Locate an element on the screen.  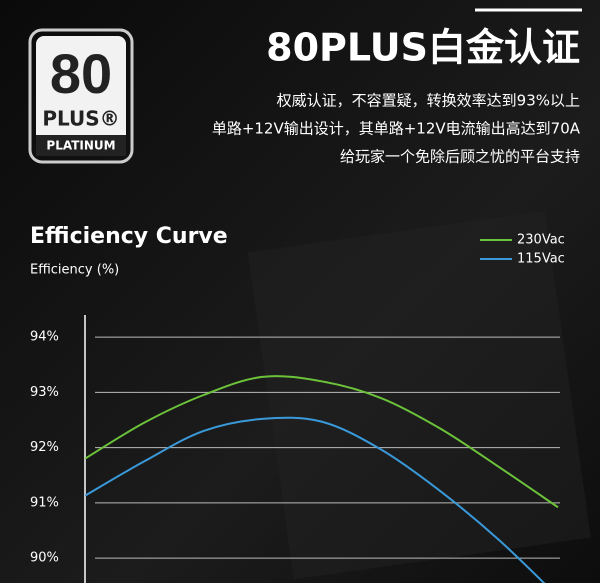
y-tick-label: 90% is located at coordinates (44, 558).